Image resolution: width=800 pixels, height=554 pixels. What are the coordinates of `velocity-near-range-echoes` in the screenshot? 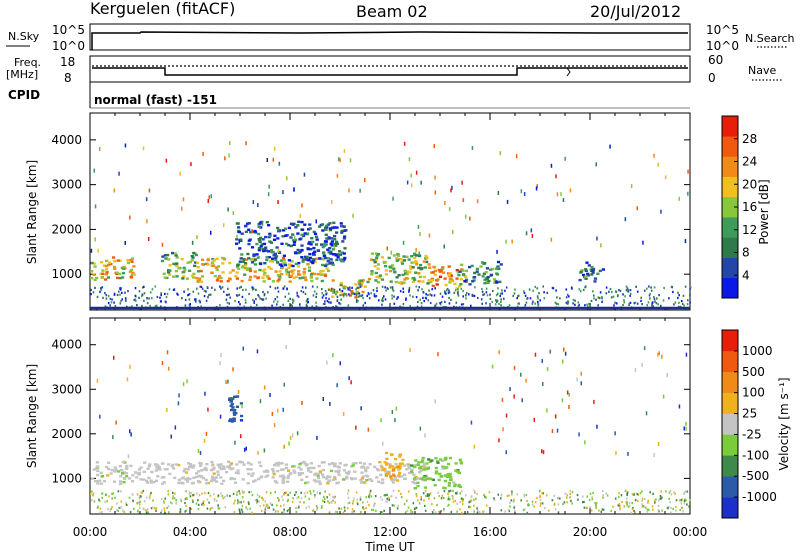 It's located at (390, 501).